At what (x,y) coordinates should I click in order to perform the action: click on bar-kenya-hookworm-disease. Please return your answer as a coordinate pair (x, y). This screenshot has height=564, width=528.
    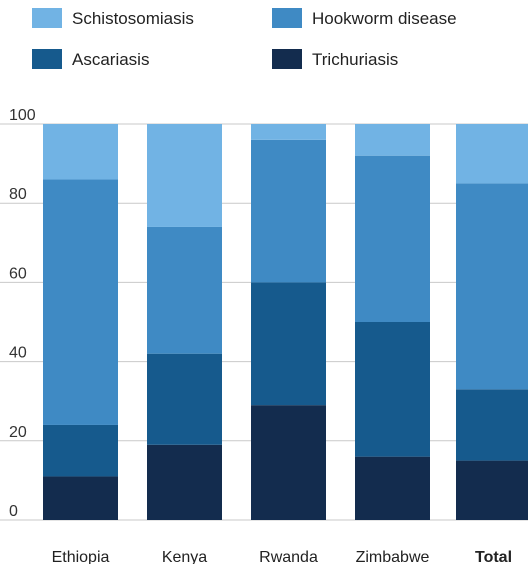
    Looking at the image, I should click on (184, 290).